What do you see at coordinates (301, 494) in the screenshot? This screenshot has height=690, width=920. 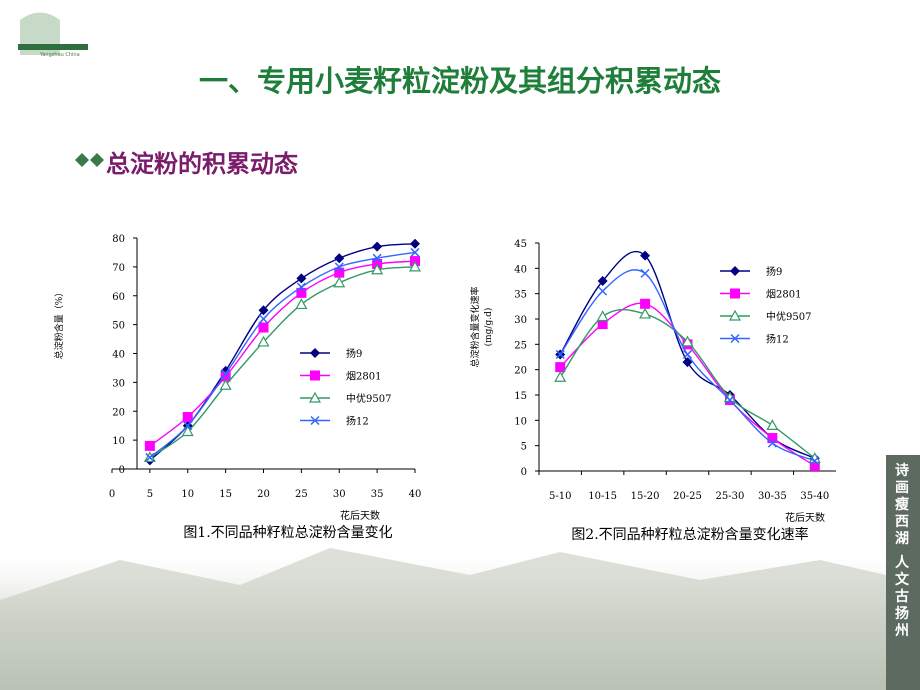 I see `x-tick-label: 25` at bounding box center [301, 494].